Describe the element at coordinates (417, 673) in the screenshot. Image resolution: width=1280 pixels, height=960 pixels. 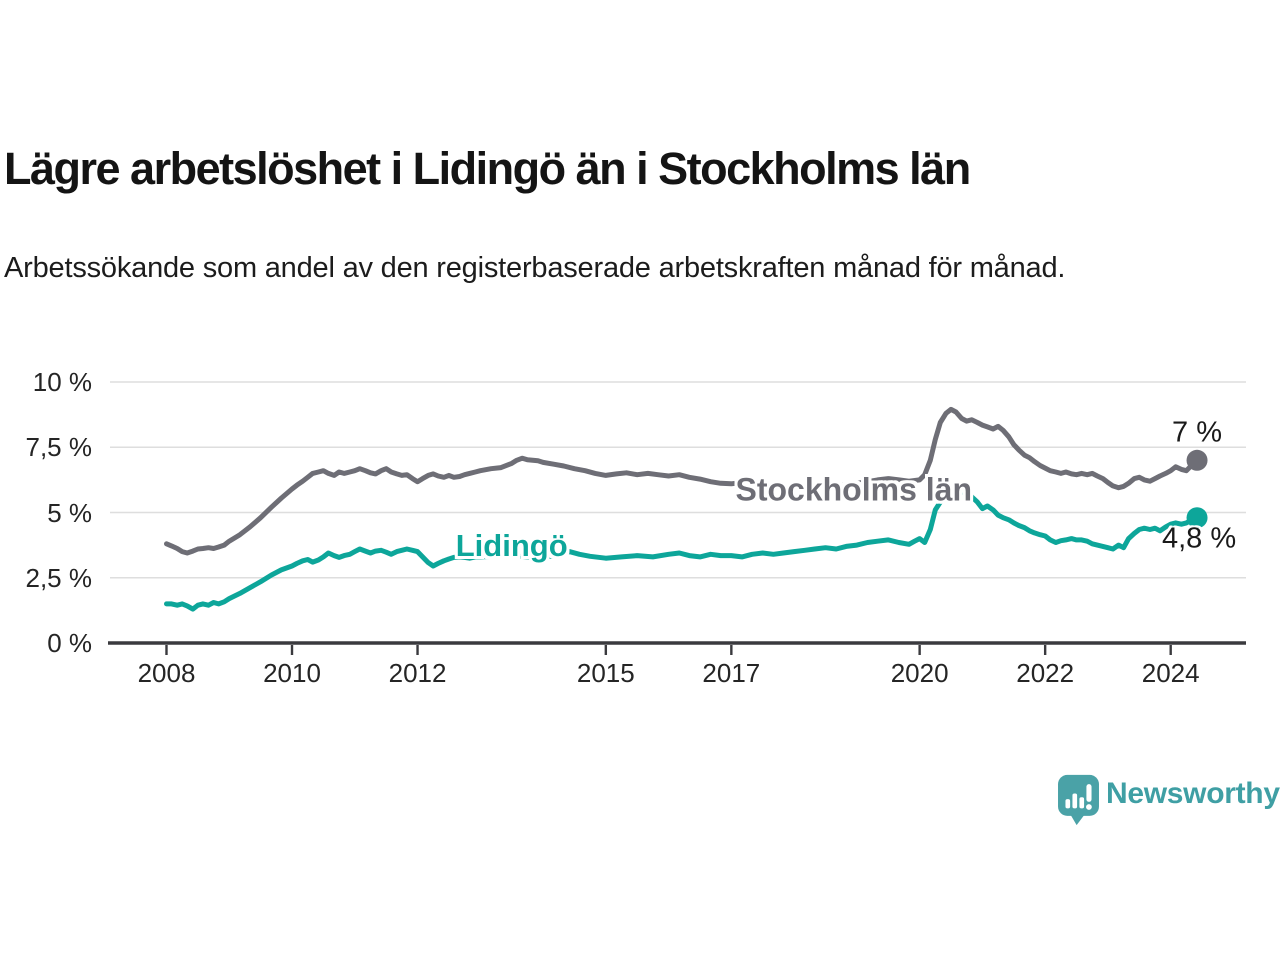
I see `x-tick-label: 2012` at that location.